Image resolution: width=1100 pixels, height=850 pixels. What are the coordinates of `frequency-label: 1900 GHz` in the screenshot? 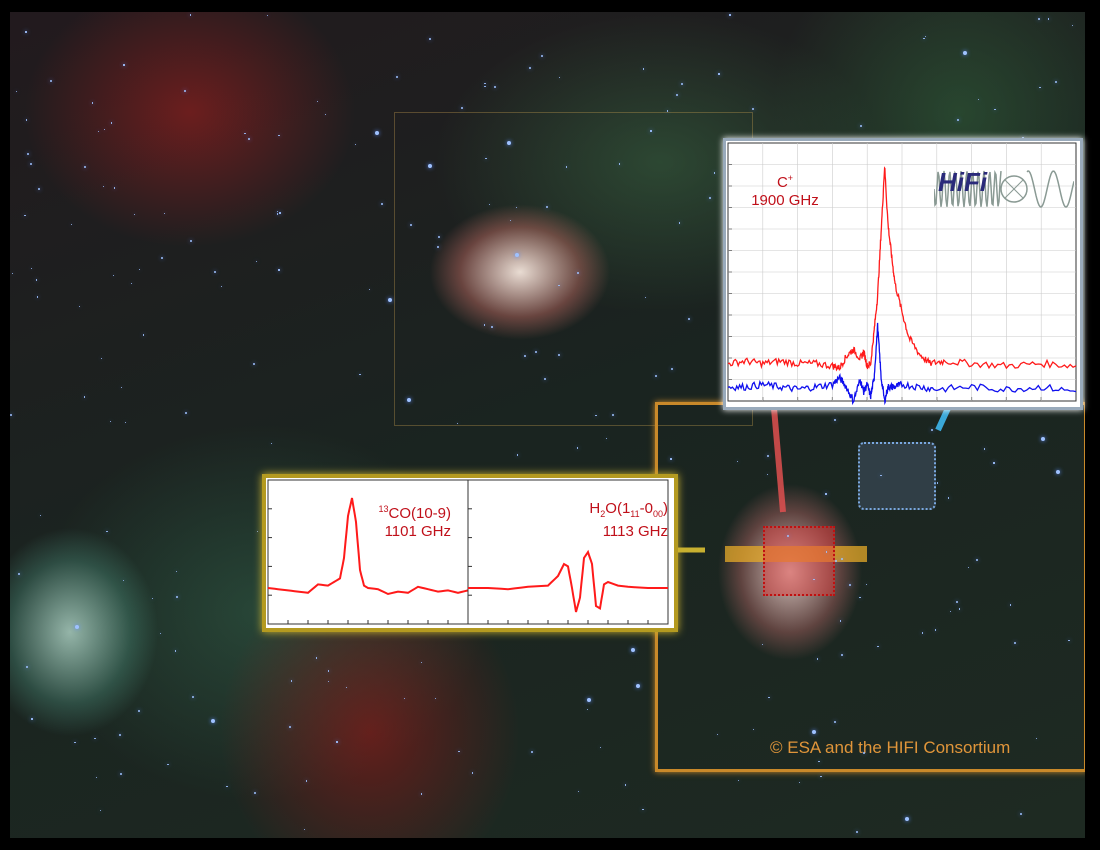 It's located at (785, 200).